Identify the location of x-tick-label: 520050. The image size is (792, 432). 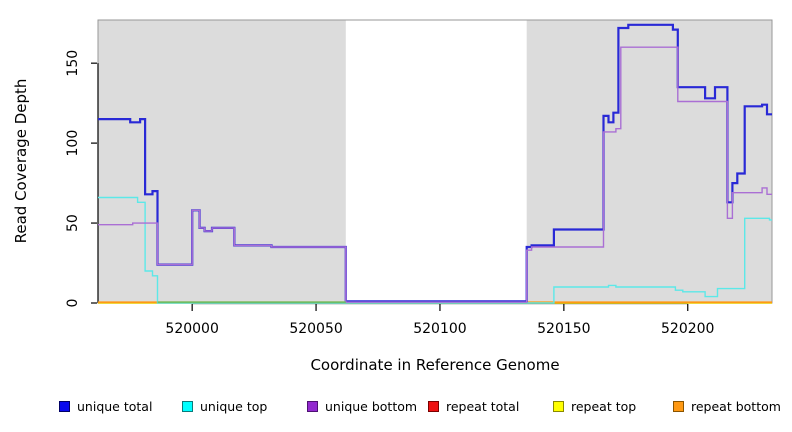
(315, 329).